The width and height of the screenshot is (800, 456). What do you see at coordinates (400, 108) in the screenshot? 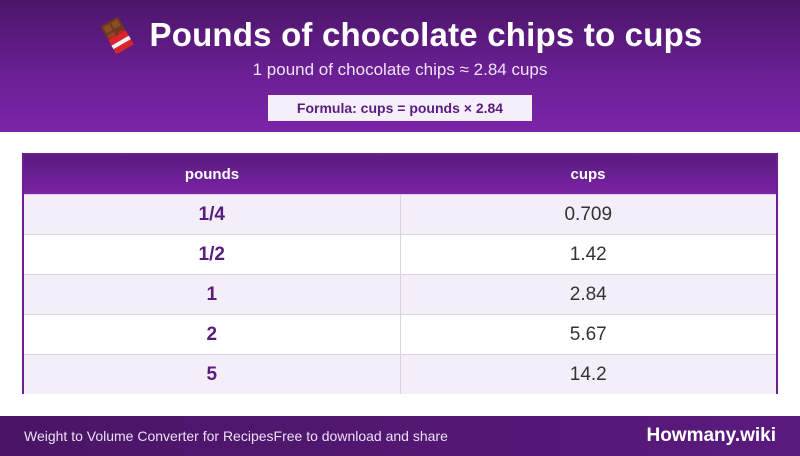
I see `formula-badge: Formula: cups = pounds × 2.84` at bounding box center [400, 108].